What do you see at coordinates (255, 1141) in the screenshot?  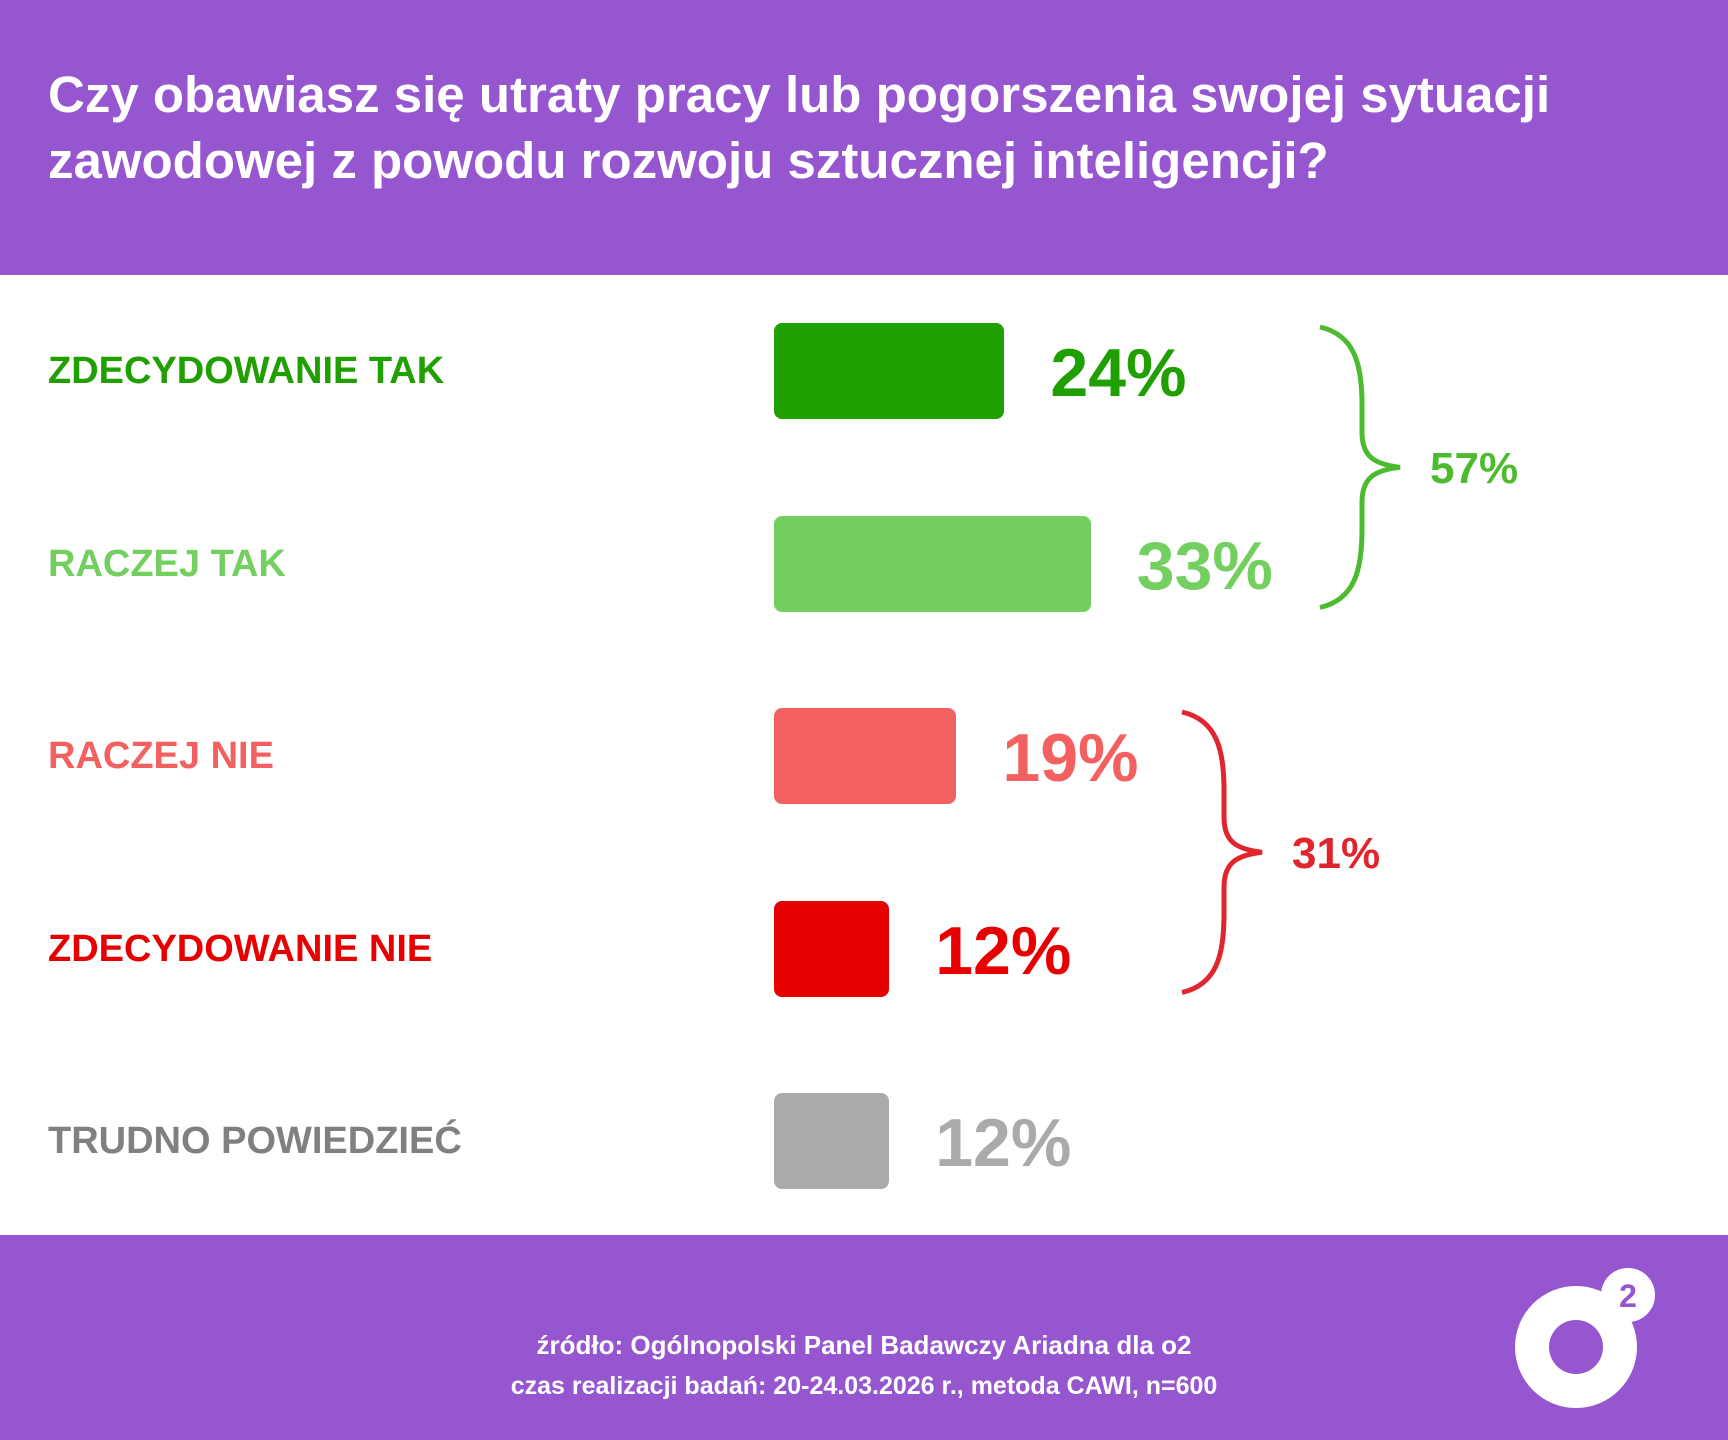 I see `category-label: TRUDNO POWIEDZIEĆ` at bounding box center [255, 1141].